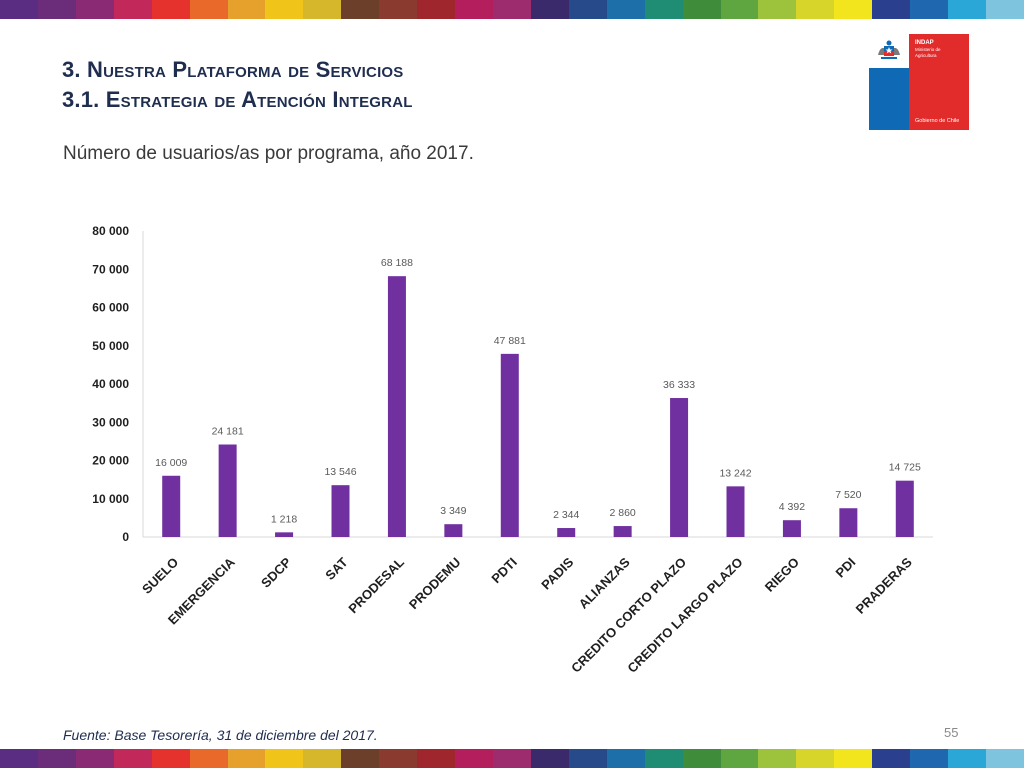 Image resolution: width=1024 pixels, height=768 pixels. What do you see at coordinates (628, 615) in the screenshot?
I see `x-category-label: CREDITO CORTO PLAZO` at bounding box center [628, 615].